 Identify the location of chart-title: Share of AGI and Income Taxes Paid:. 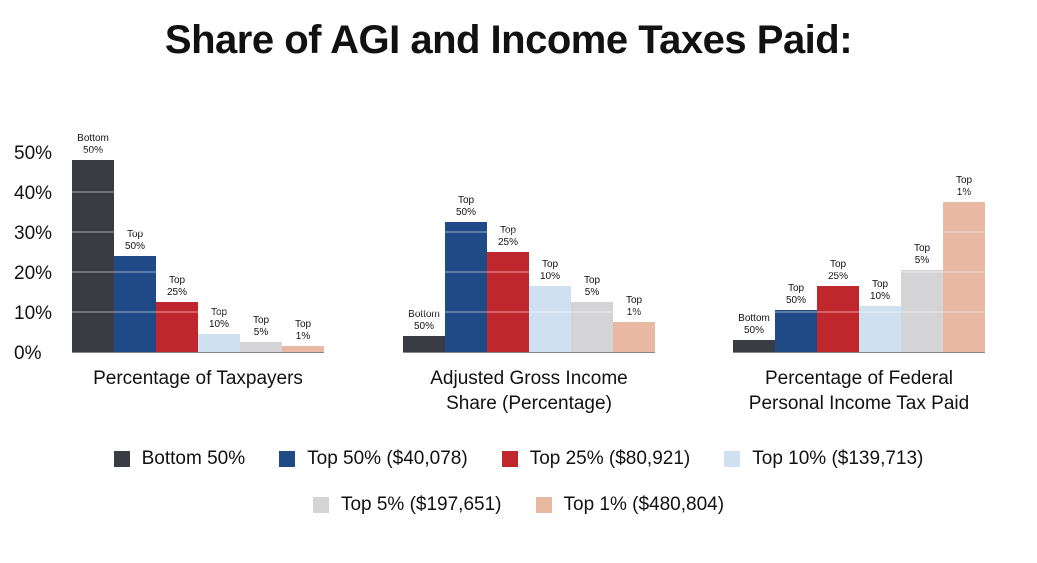
(508, 40).